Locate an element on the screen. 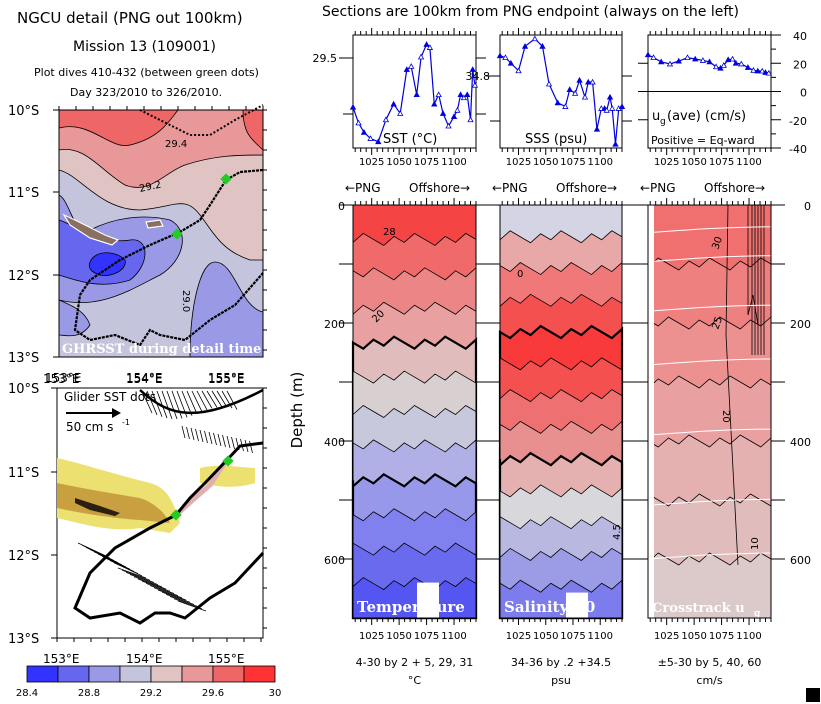  contour-label: 20 is located at coordinates (725, 416).